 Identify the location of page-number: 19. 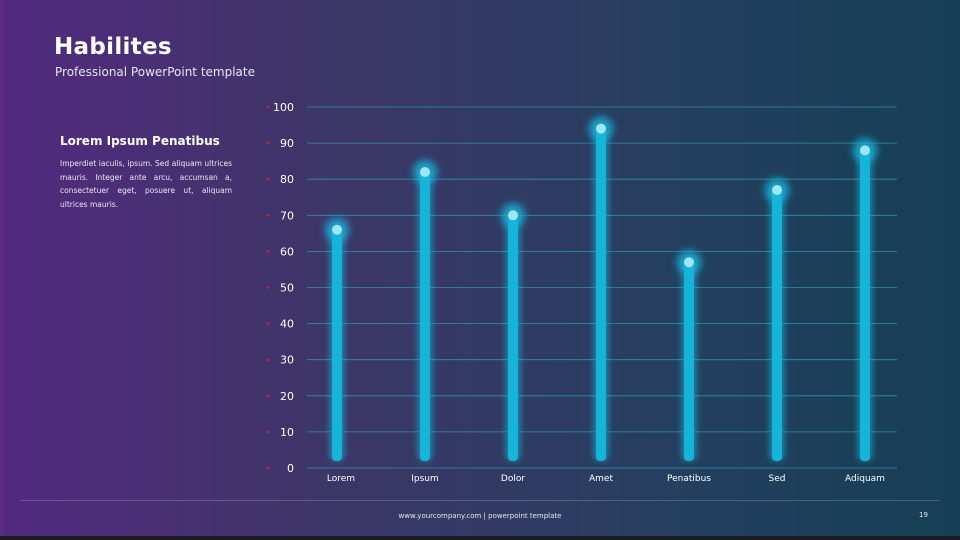
(923, 515).